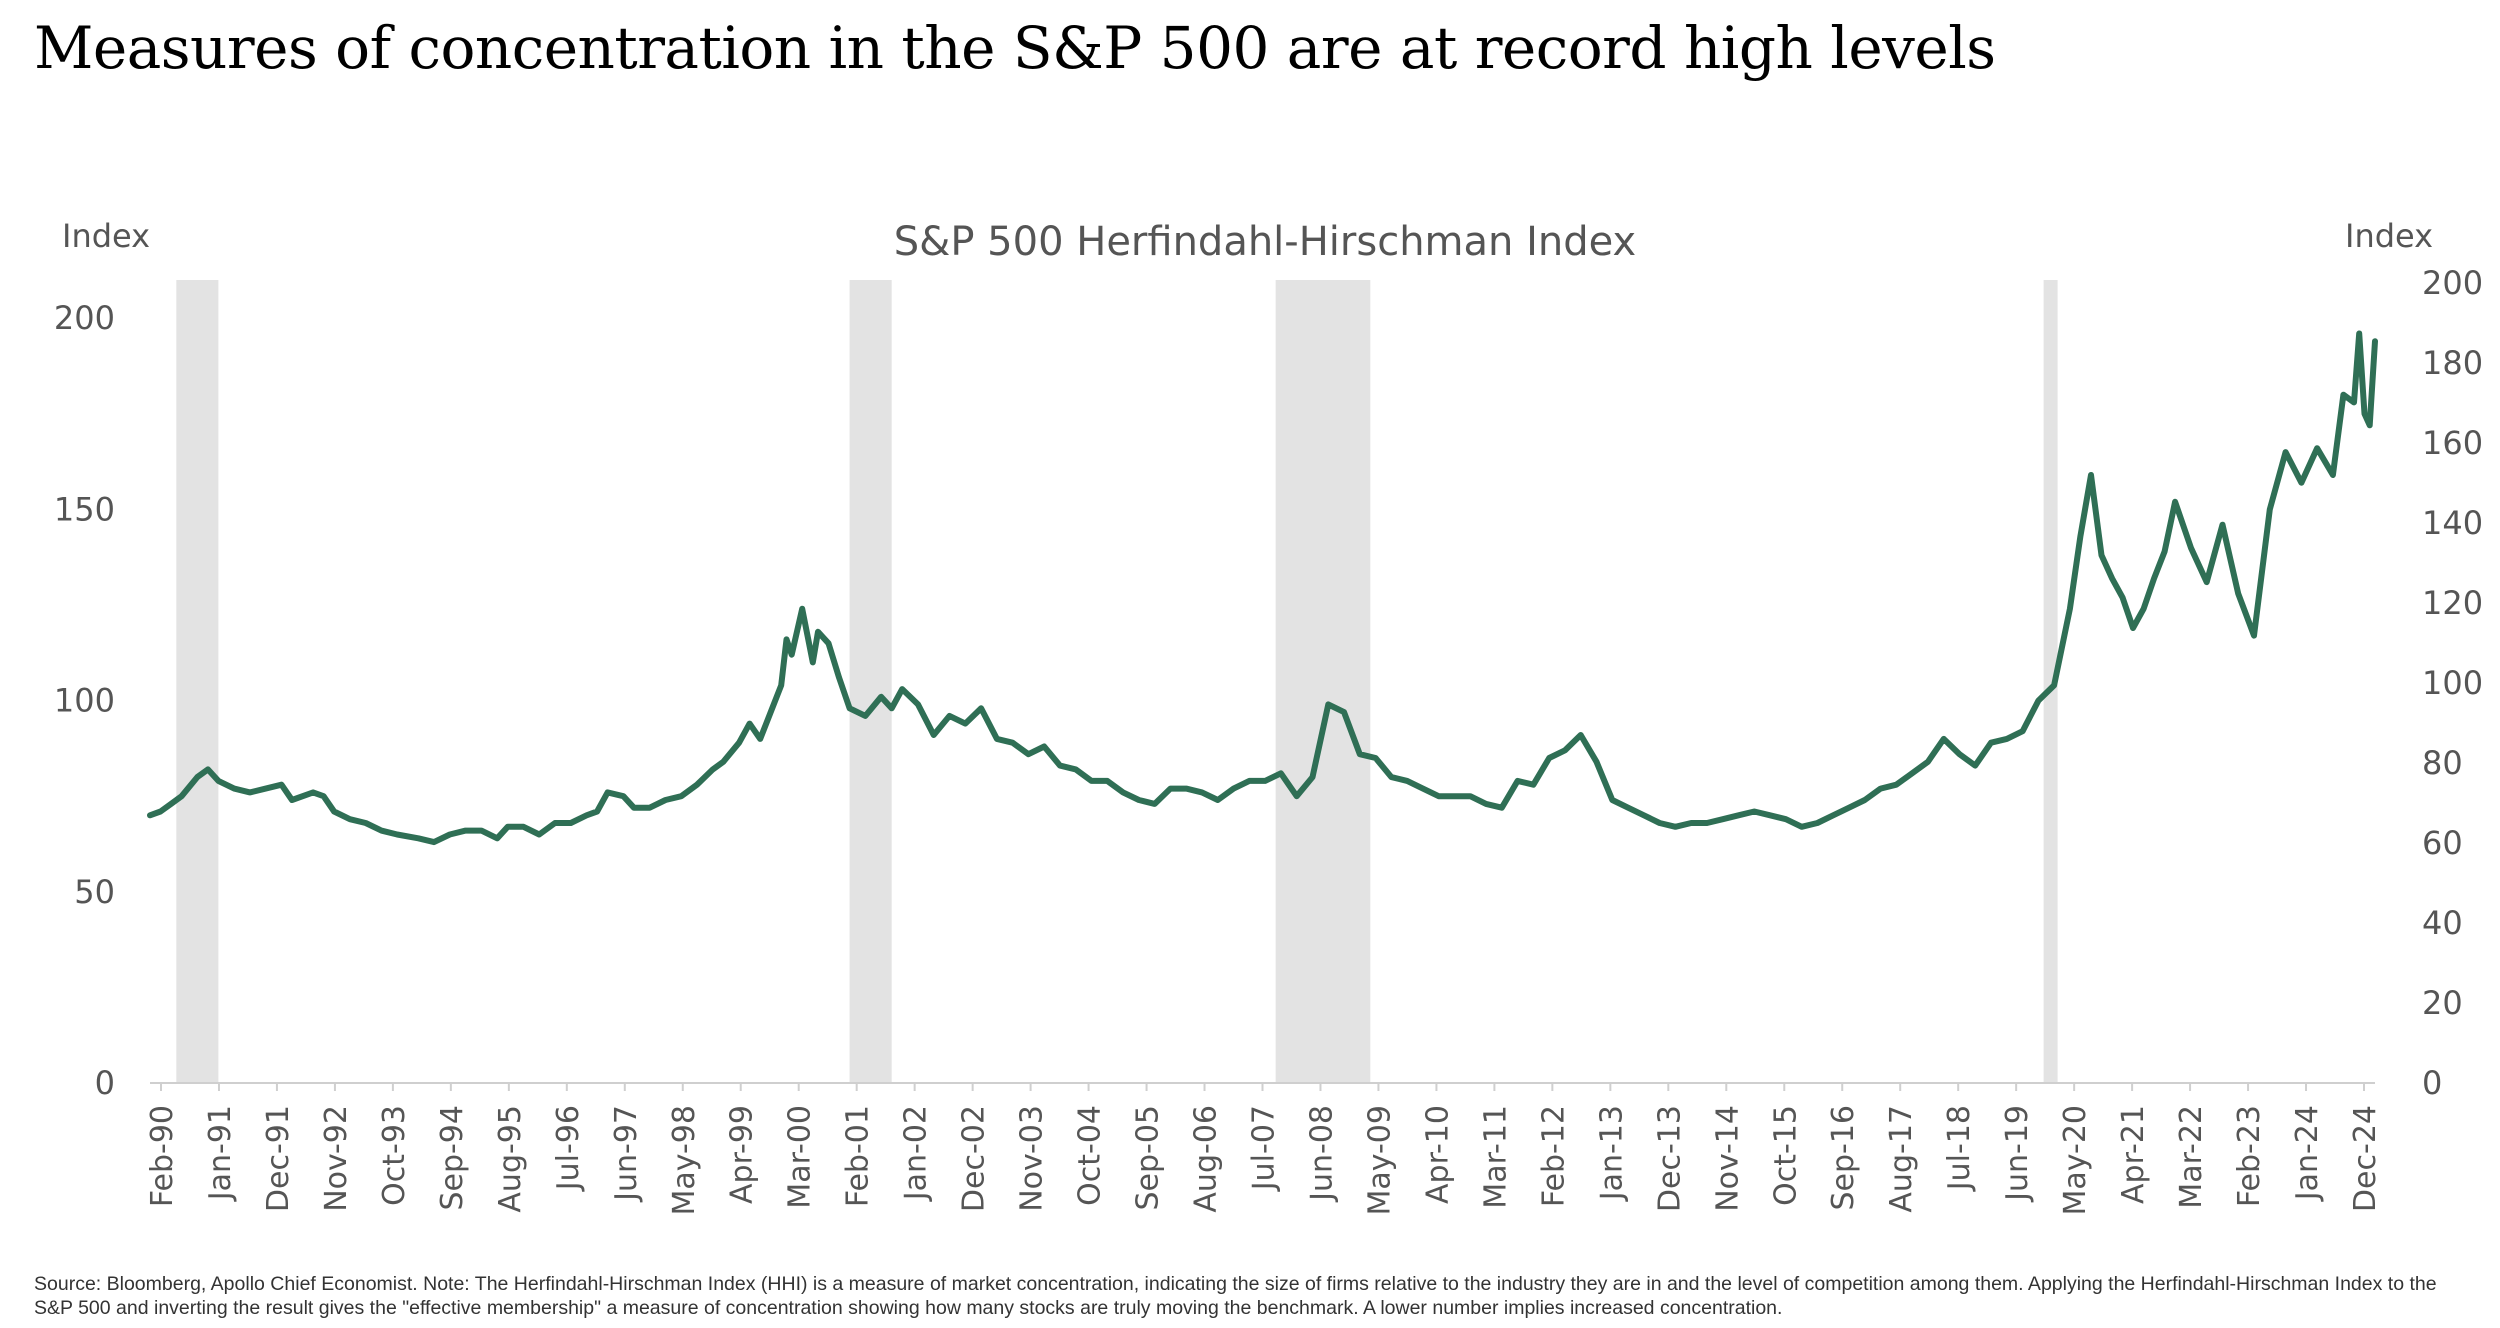 Image resolution: width=2500 pixels, height=1328 pixels. Describe the element at coordinates (1901, 1159) in the screenshot. I see `x-tick-label: Aug-17` at that location.